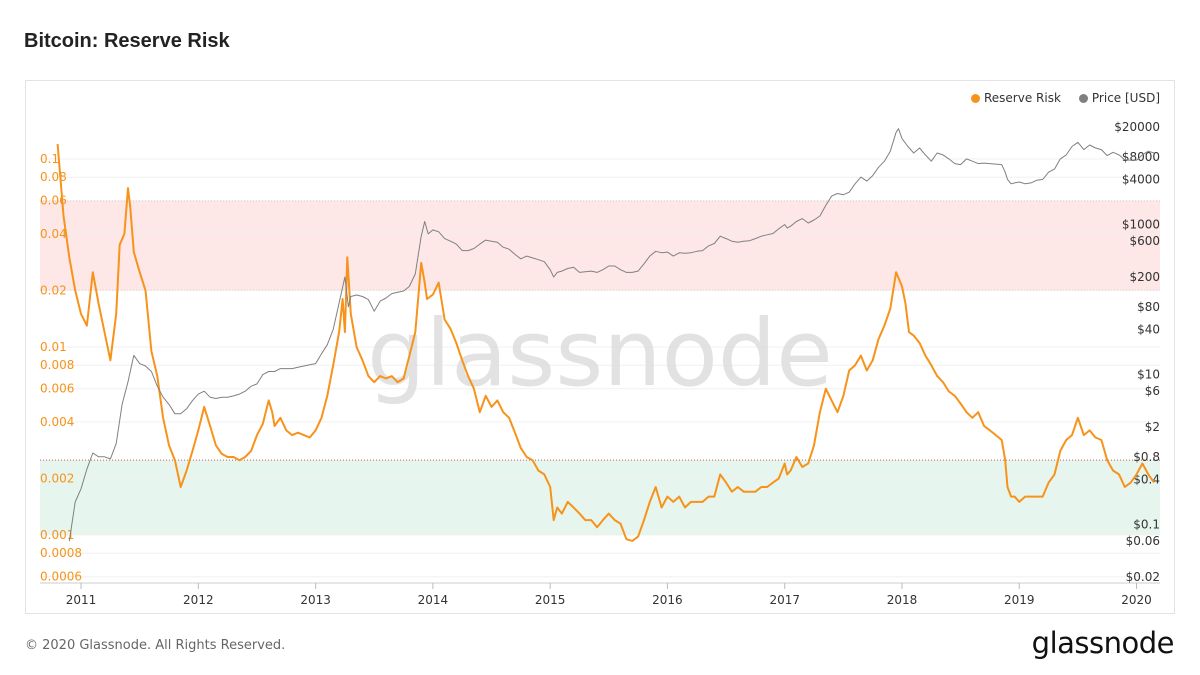  I want to click on watermark: glassnode, so click(600, 353).